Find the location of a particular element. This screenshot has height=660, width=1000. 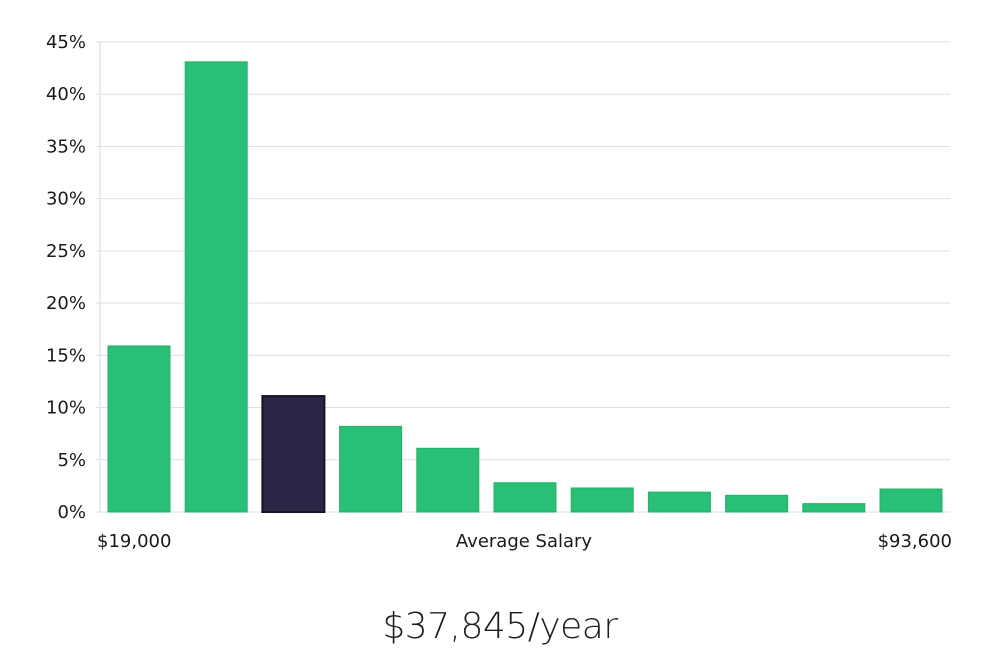

y-tick-label-5: 5% is located at coordinates (71, 460).